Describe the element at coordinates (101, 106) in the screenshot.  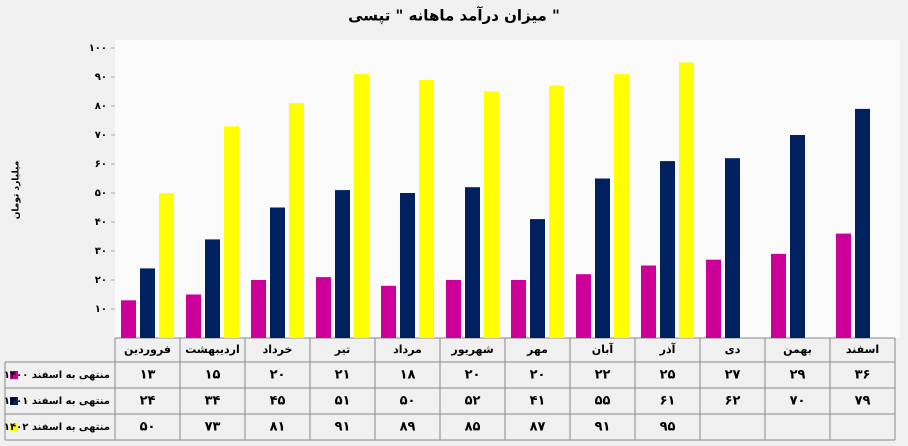
I see `y-tick-label: ۸۰` at that location.